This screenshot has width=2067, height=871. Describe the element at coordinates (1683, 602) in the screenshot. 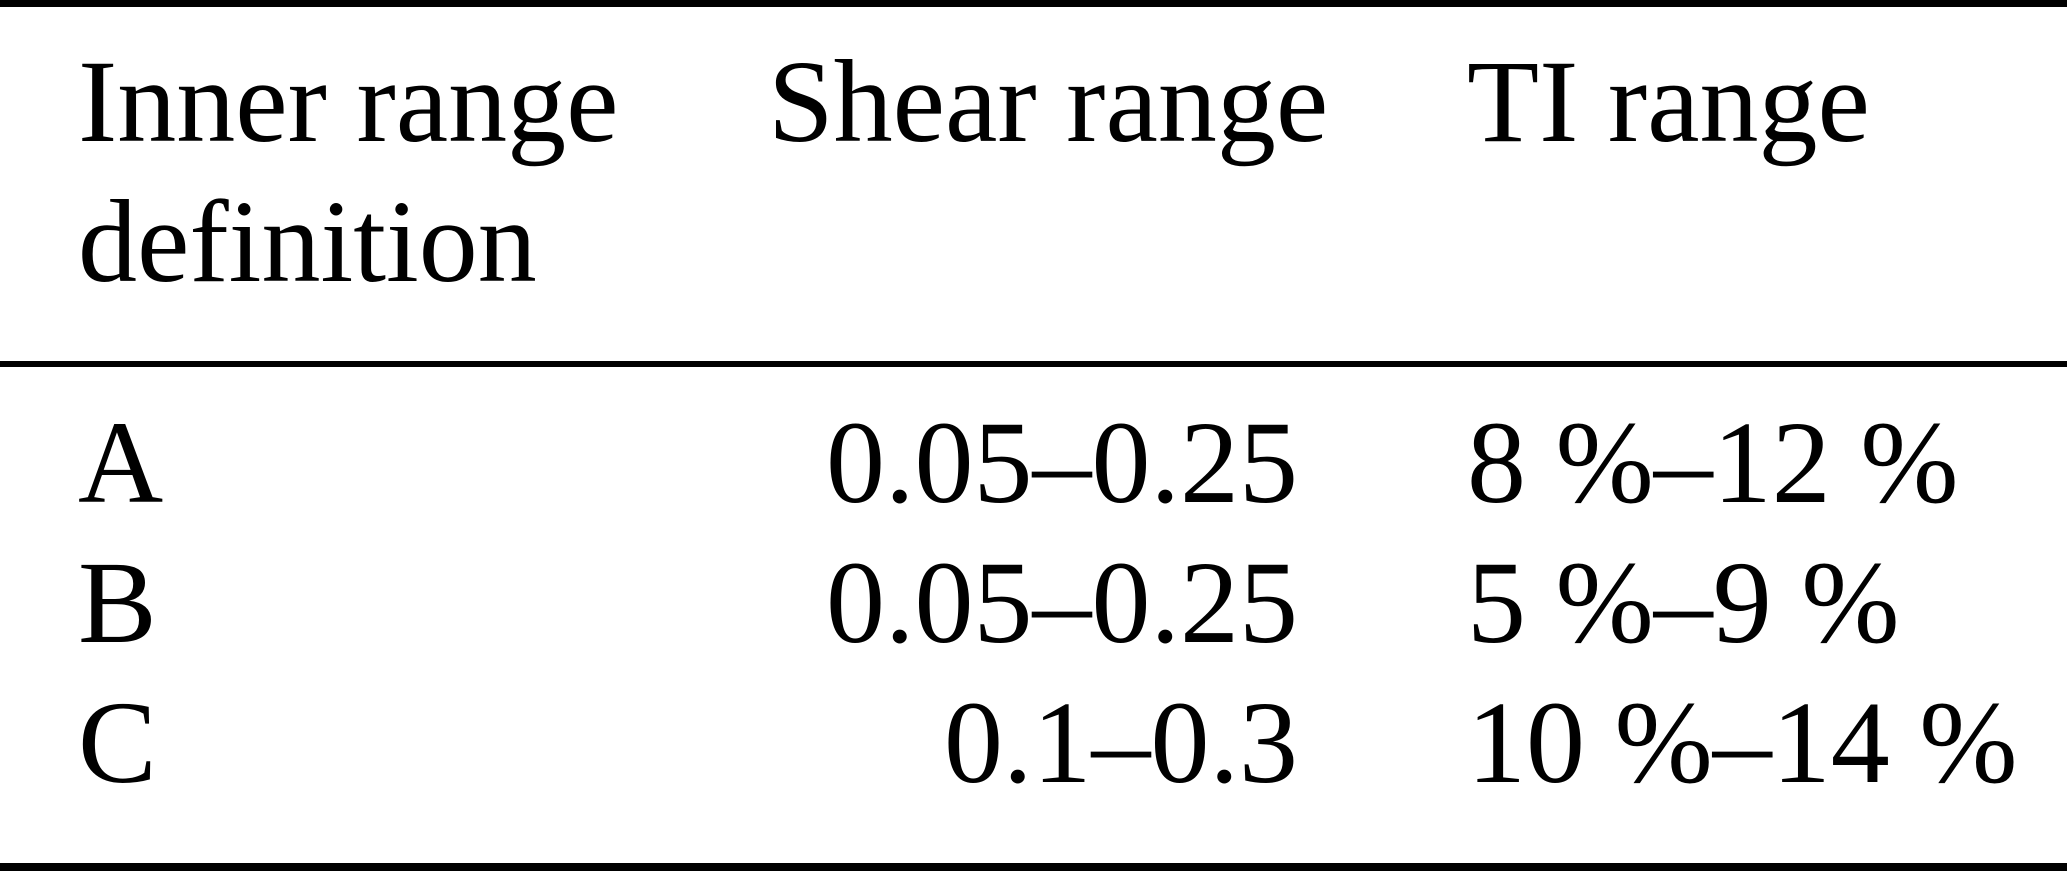

I see `cell-ti-range: 5 %–9 %` at that location.